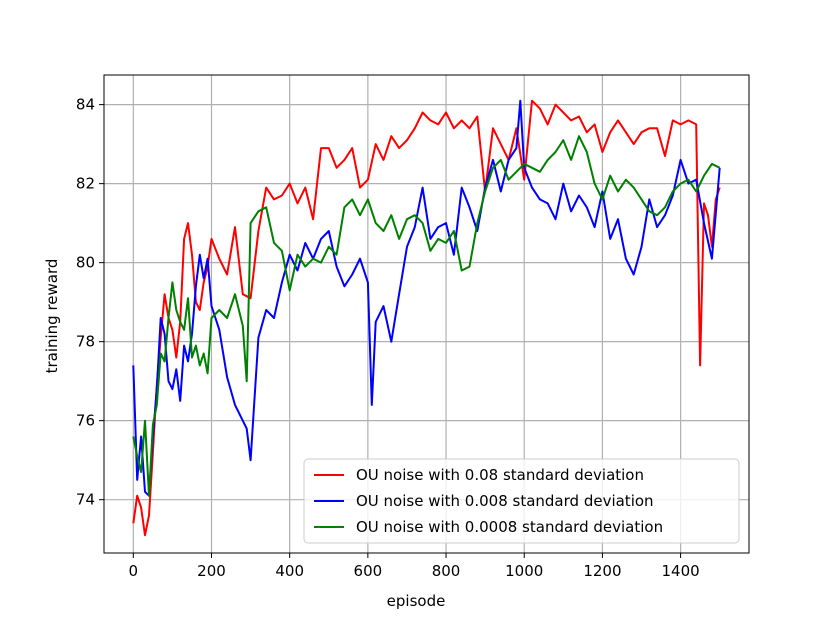 The width and height of the screenshot is (830, 623). Describe the element at coordinates (85, 500) in the screenshot. I see `y-tick-label: 74` at that location.